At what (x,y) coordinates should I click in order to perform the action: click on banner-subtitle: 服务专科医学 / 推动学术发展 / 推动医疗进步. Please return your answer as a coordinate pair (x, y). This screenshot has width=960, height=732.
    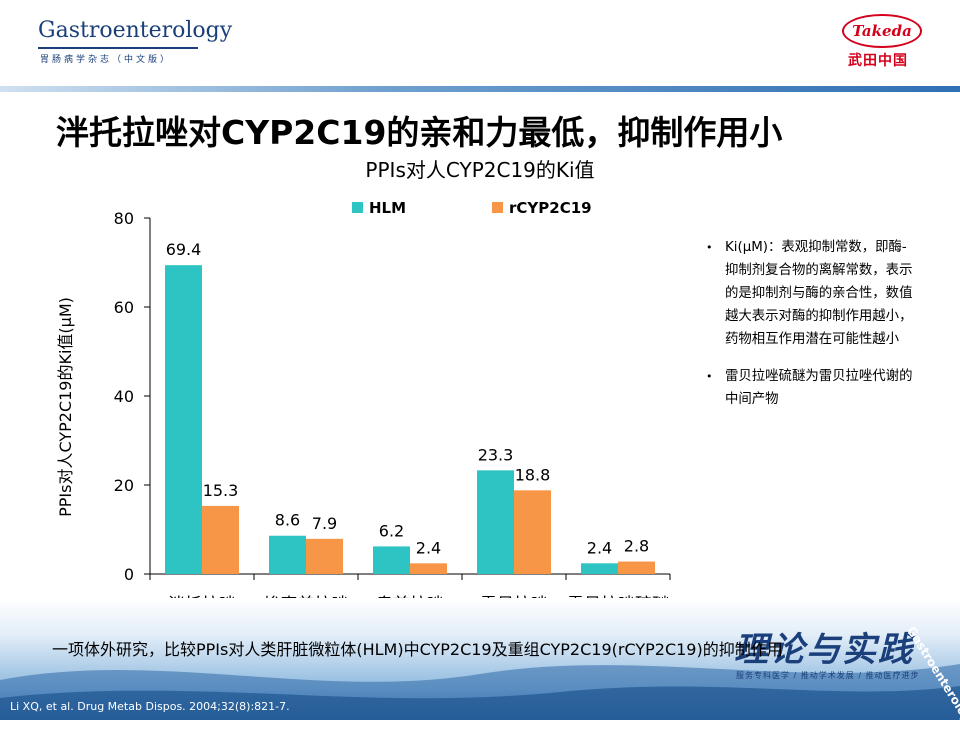
    Looking at the image, I should click on (828, 675).